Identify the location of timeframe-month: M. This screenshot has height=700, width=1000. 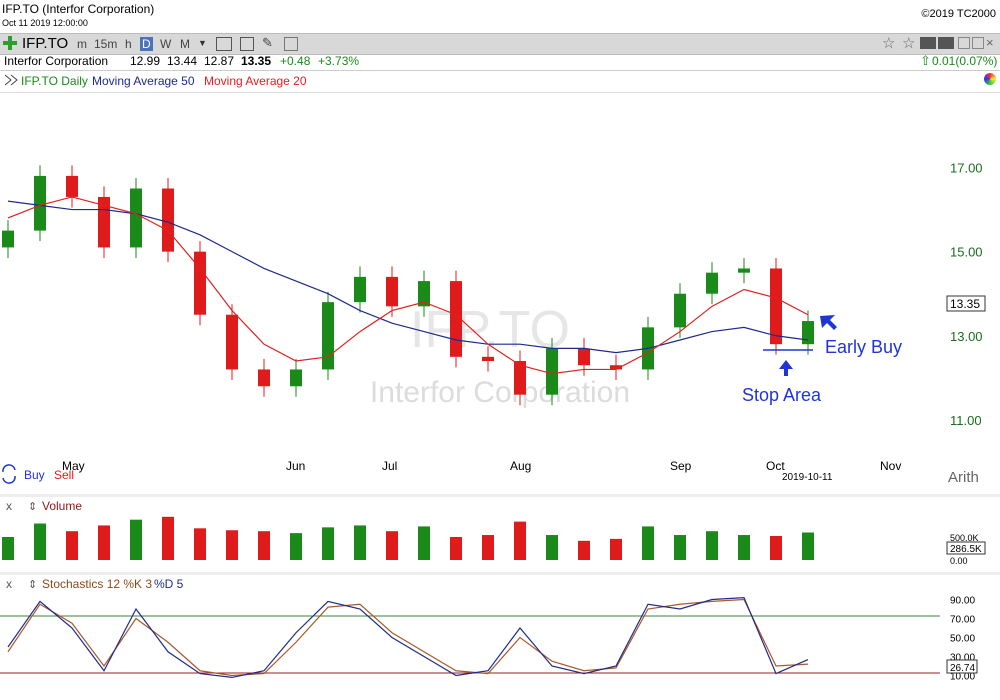
(185, 44).